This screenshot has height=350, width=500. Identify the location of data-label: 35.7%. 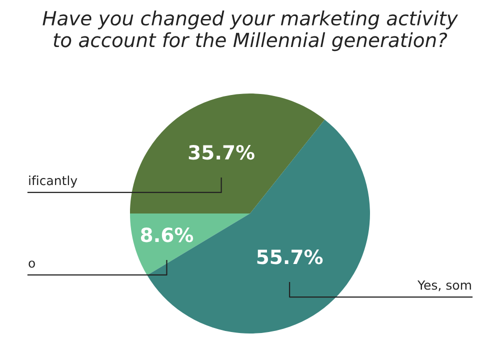
(221, 152).